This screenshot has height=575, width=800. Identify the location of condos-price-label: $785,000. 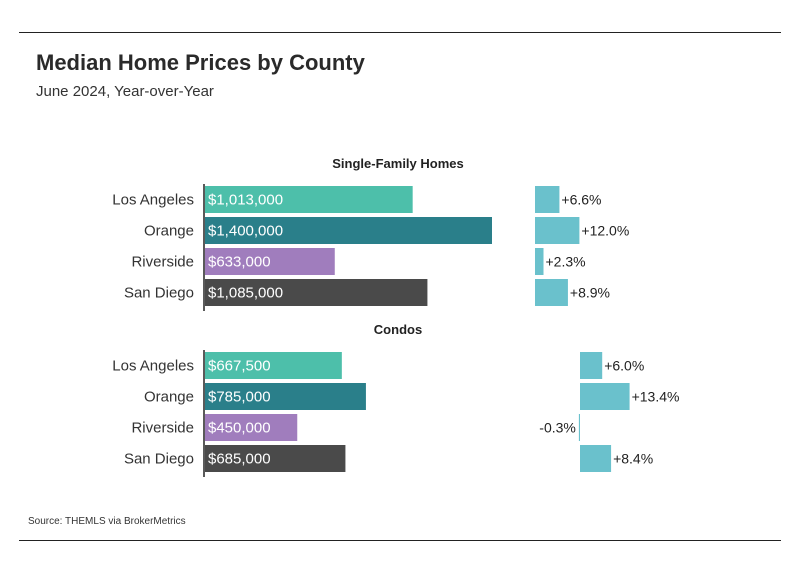
(239, 397).